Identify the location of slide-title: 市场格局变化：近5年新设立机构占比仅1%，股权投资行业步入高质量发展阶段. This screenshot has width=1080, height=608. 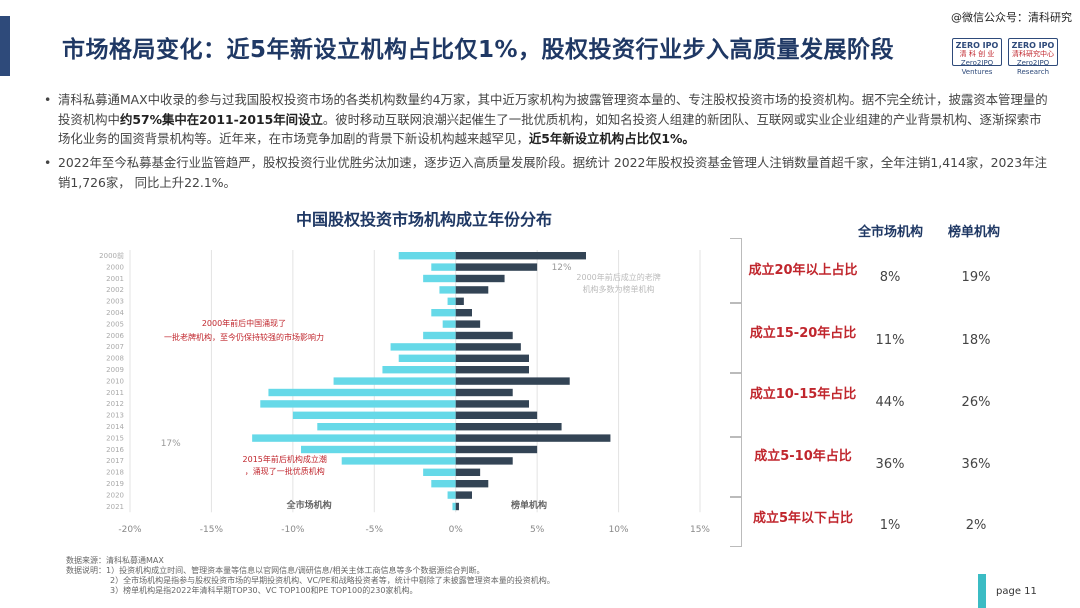
(478, 50).